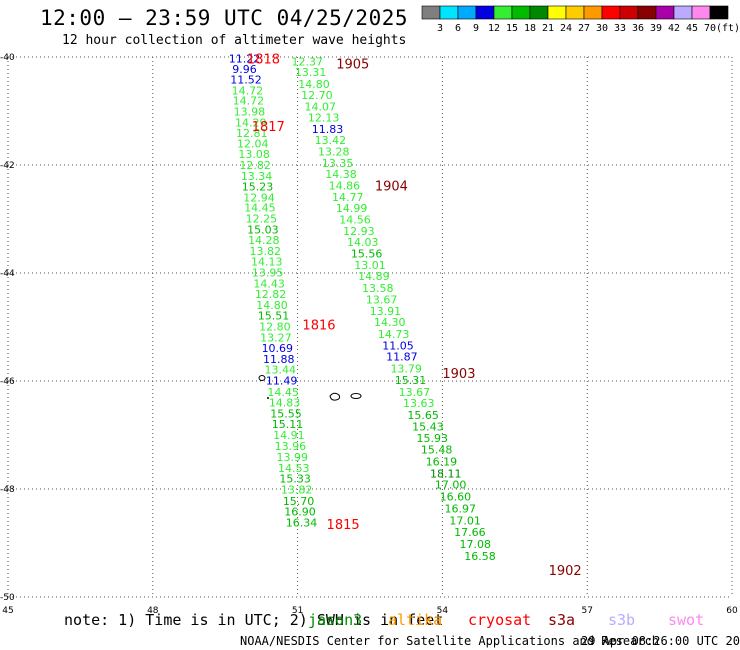  I want to click on wave-height-point: 14.28, so click(264, 240).